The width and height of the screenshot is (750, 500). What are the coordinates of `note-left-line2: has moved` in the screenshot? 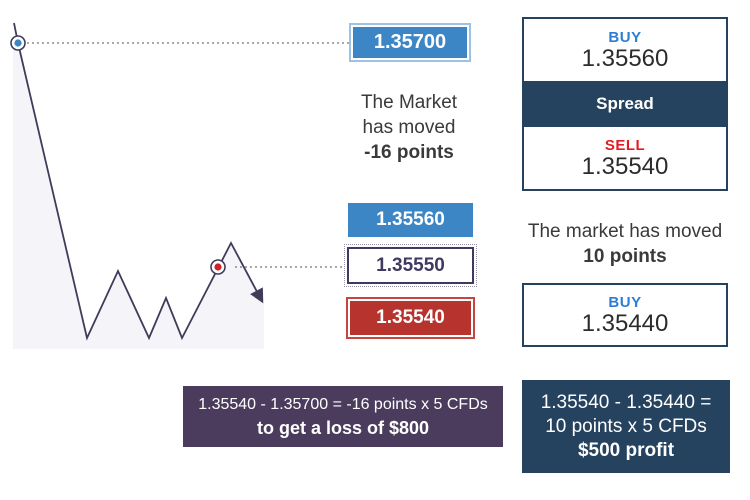 It's located at (409, 127).